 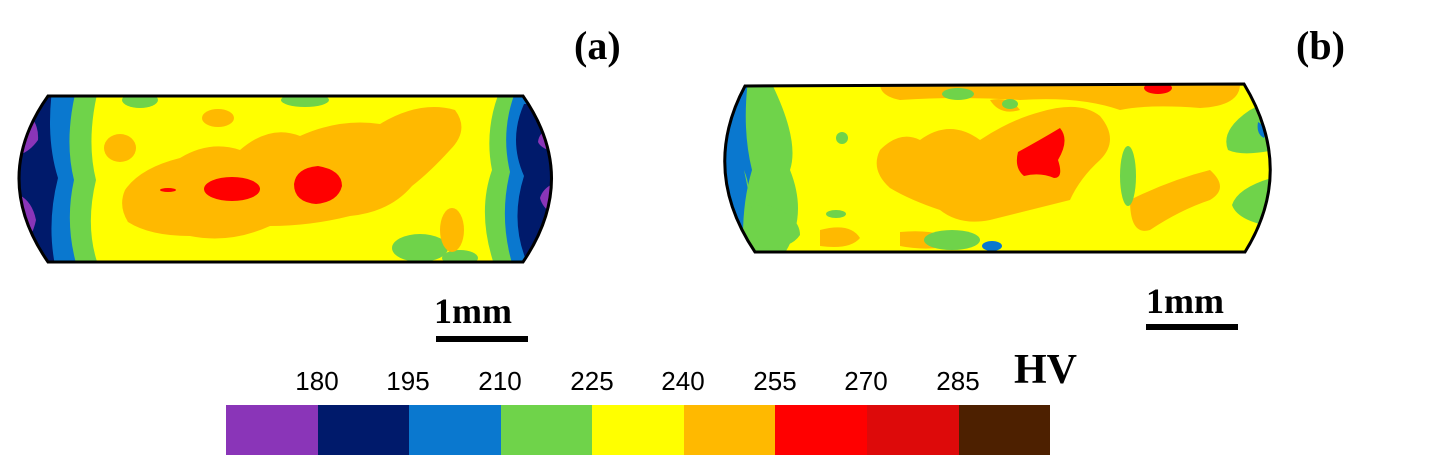 What do you see at coordinates (597, 45) in the screenshot?
I see `panel-a-label: (a)` at bounding box center [597, 45].